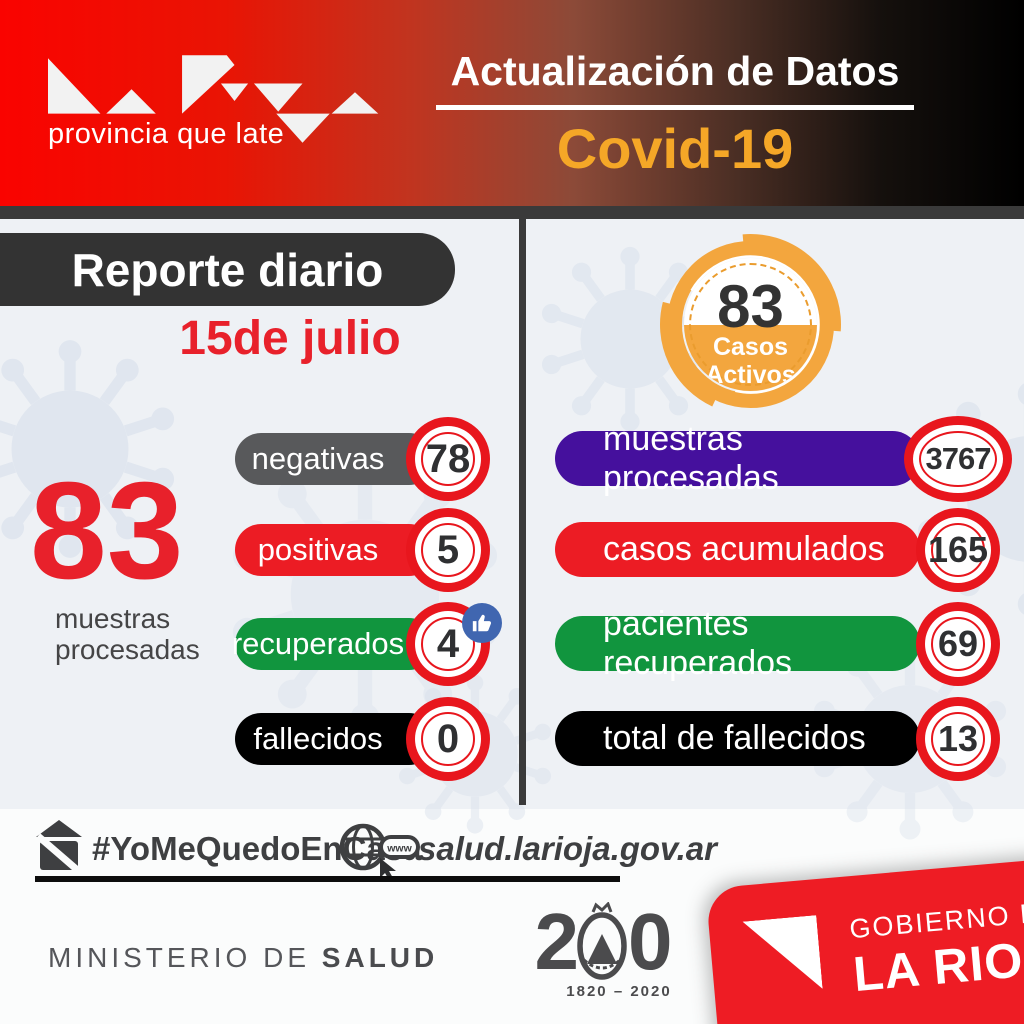  Describe the element at coordinates (675, 107) in the screenshot. I see `title-underline` at that location.